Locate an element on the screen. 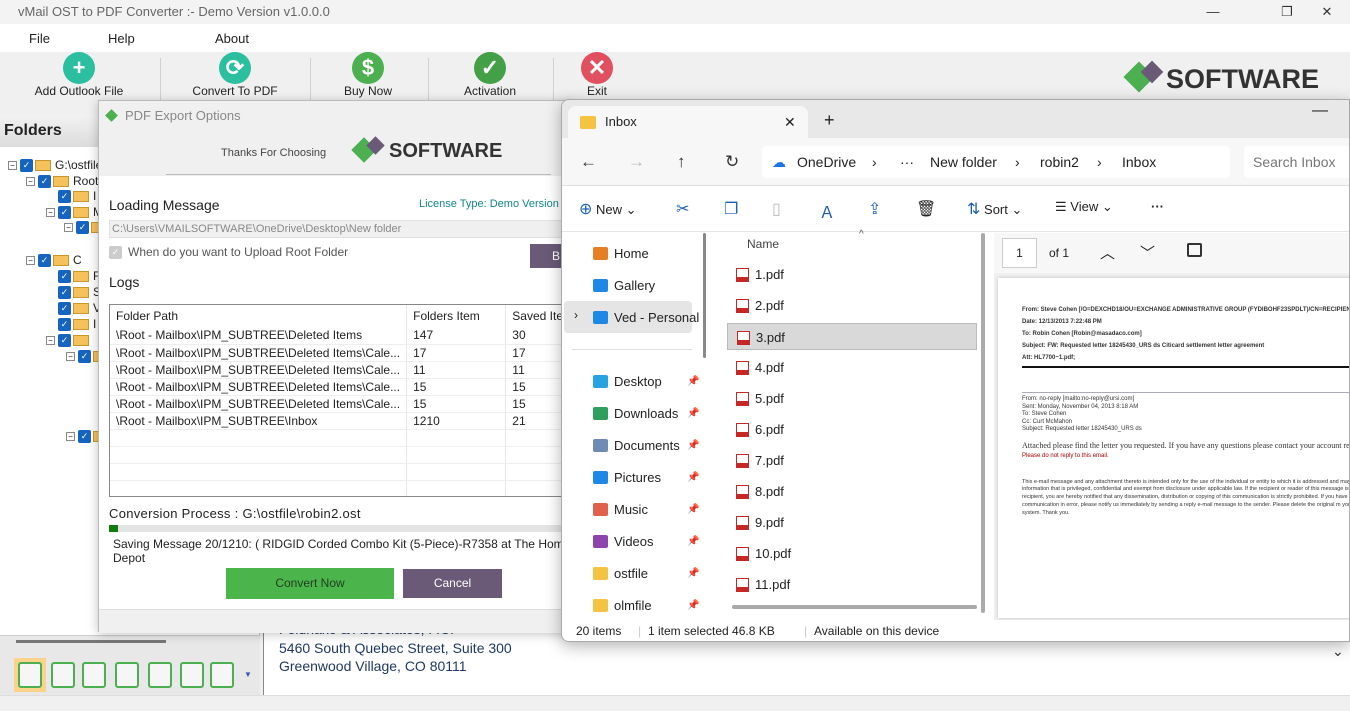 The height and width of the screenshot is (711, 1350). file-item: 10.pdf is located at coordinates (852, 553).